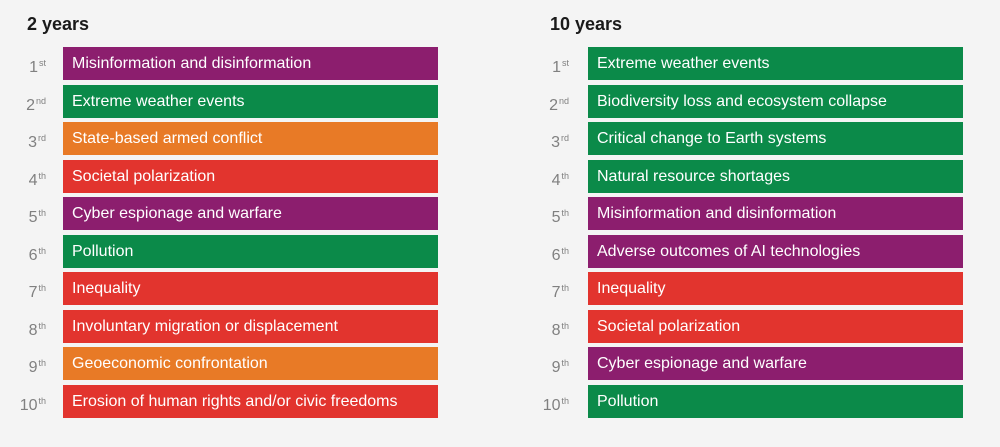  What do you see at coordinates (250, 138) in the screenshot?
I see `risk-bar: State-based armed conflict` at bounding box center [250, 138].